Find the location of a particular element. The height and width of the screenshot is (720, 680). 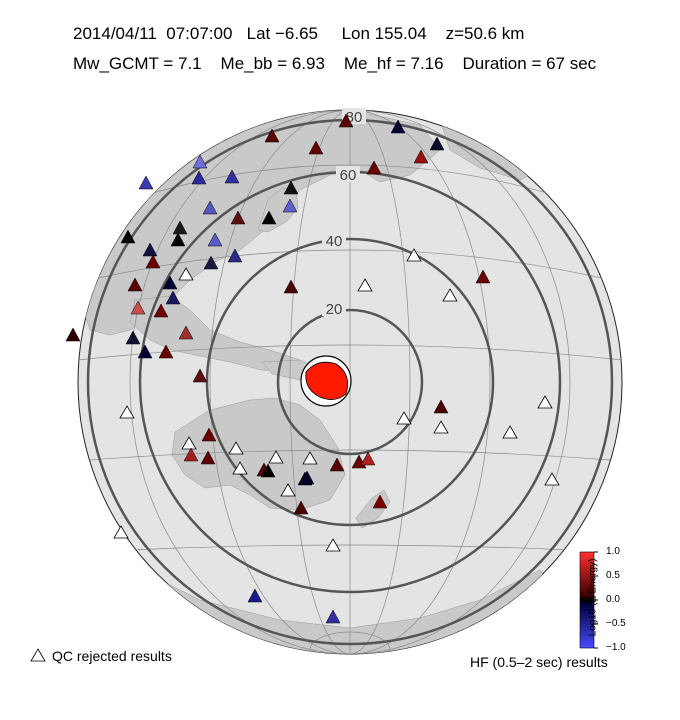

colorbar is located at coordinates (588, 600).